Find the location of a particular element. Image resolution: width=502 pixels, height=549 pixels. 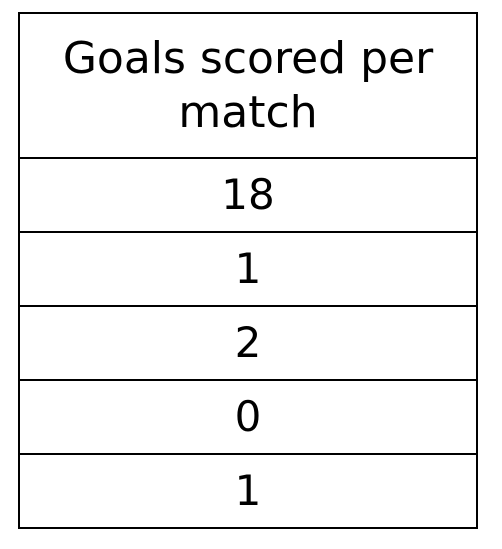

table-cell: 18 is located at coordinates (248, 195).